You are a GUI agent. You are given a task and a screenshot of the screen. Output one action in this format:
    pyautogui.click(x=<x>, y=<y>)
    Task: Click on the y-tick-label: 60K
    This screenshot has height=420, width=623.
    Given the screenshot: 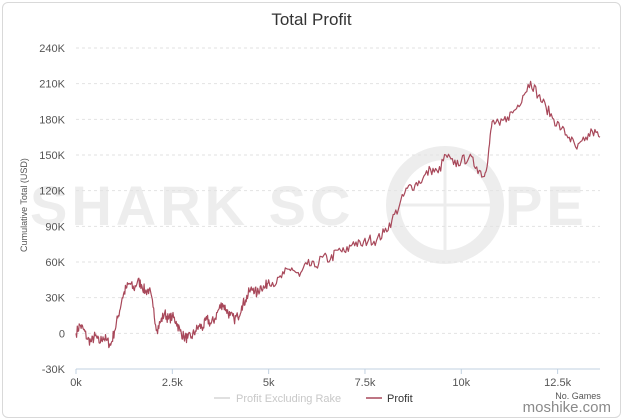 What is the action you would take?
    pyautogui.click(x=55, y=263)
    